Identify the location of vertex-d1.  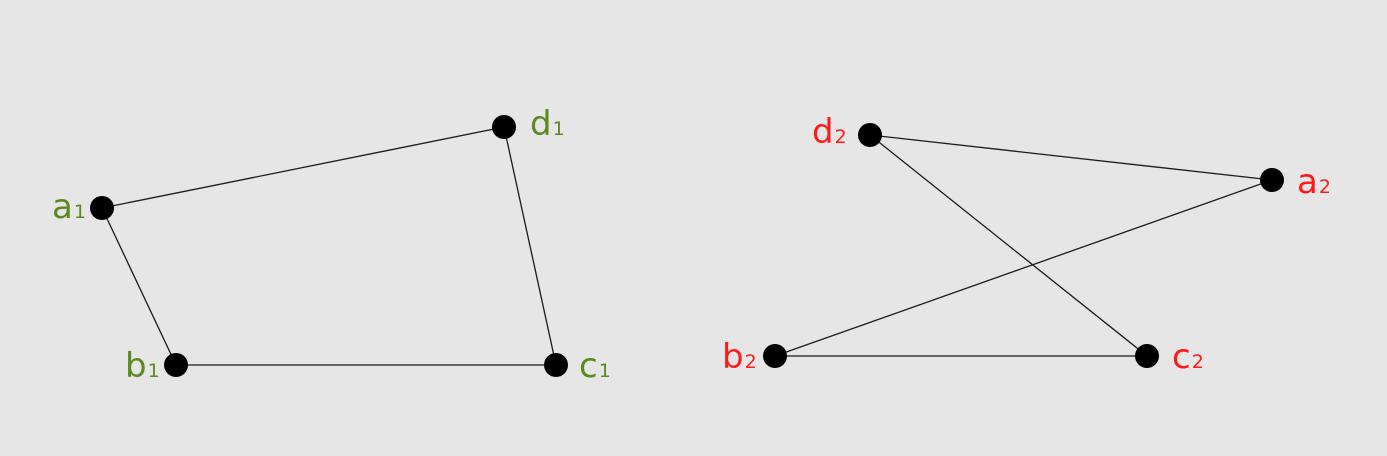
(504, 127).